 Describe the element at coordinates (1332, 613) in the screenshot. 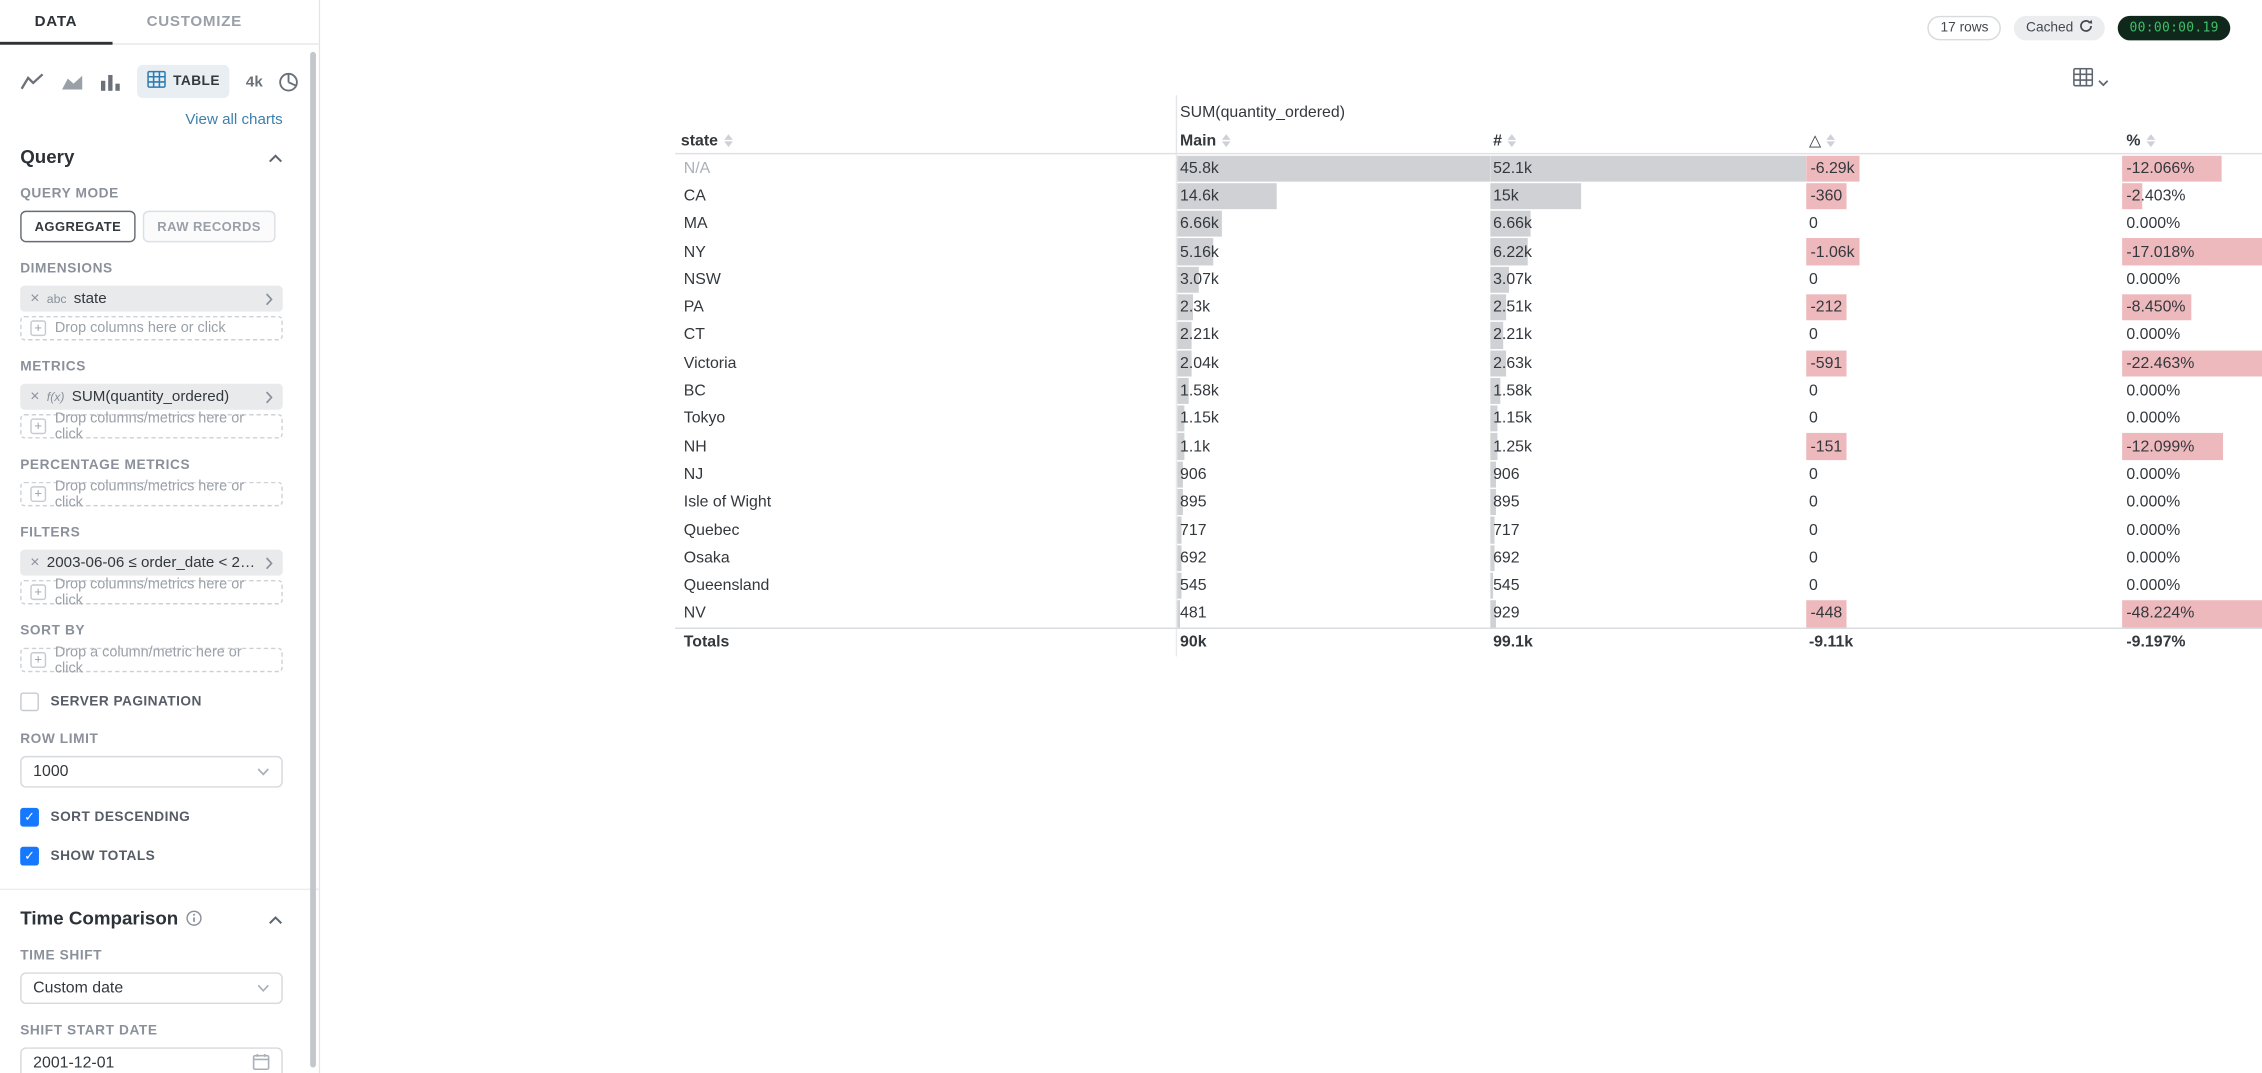

I see `cell-main: 481` at that location.